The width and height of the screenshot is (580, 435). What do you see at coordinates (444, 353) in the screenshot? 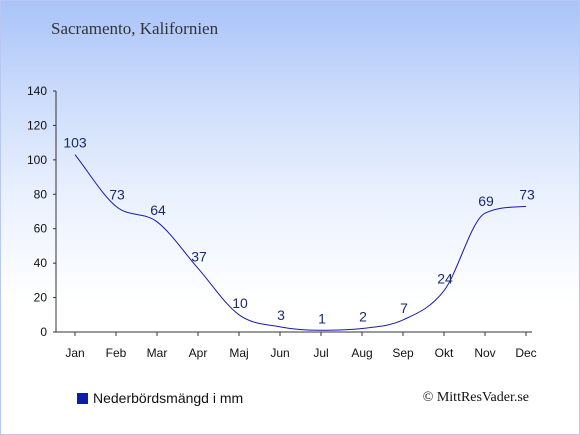
I see `x-tick-label: Okt` at bounding box center [444, 353].